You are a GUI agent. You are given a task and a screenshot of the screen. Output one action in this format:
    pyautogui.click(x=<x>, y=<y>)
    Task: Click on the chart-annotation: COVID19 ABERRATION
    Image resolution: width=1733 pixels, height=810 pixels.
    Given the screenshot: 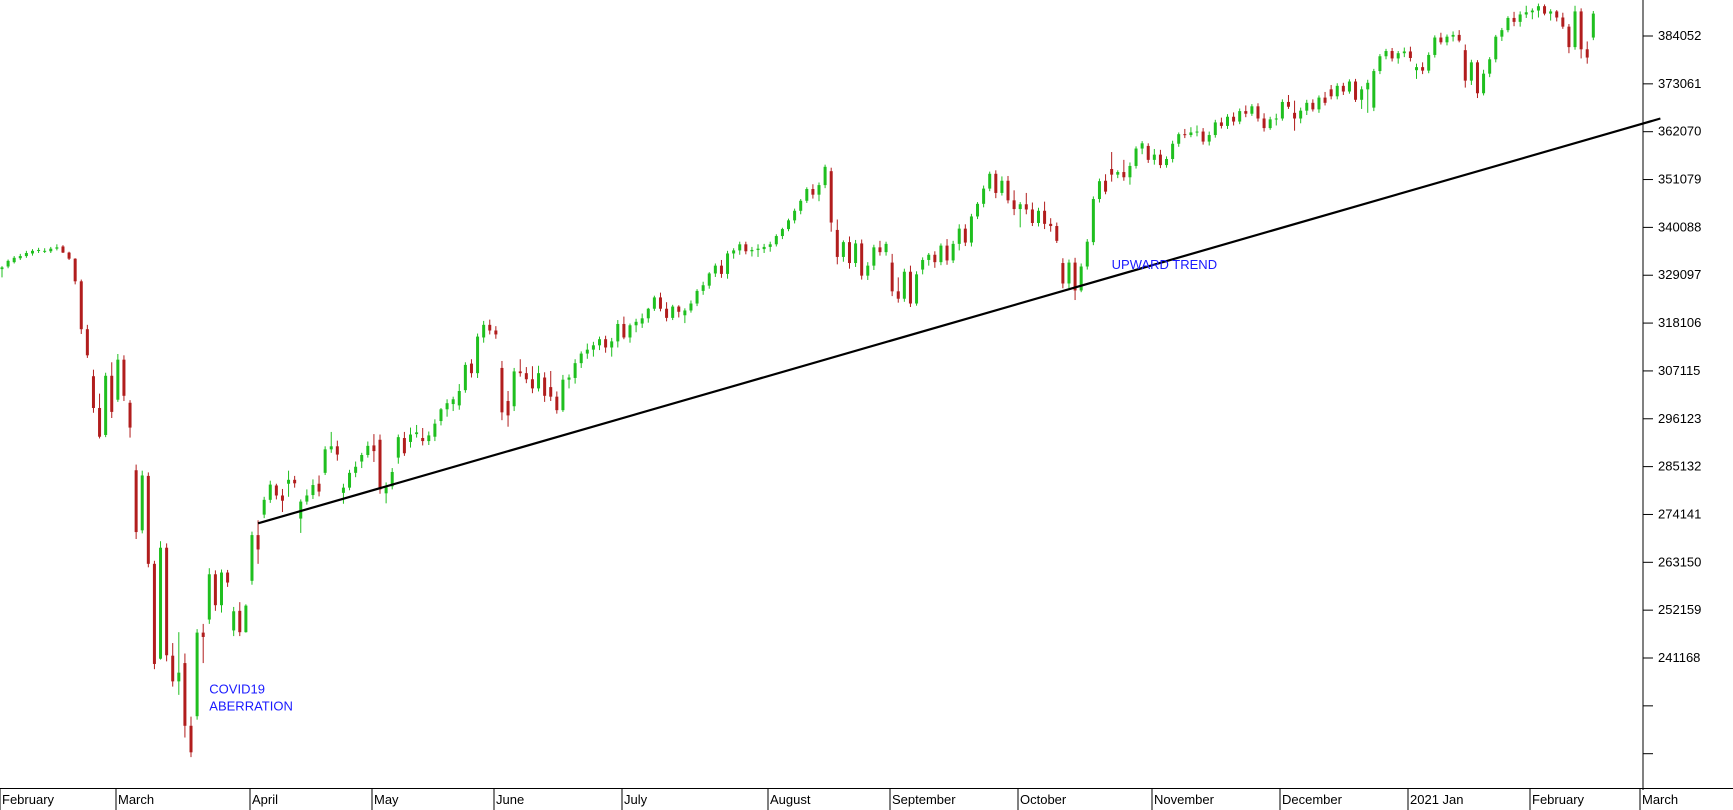 What is the action you would take?
    pyautogui.click(x=251, y=698)
    